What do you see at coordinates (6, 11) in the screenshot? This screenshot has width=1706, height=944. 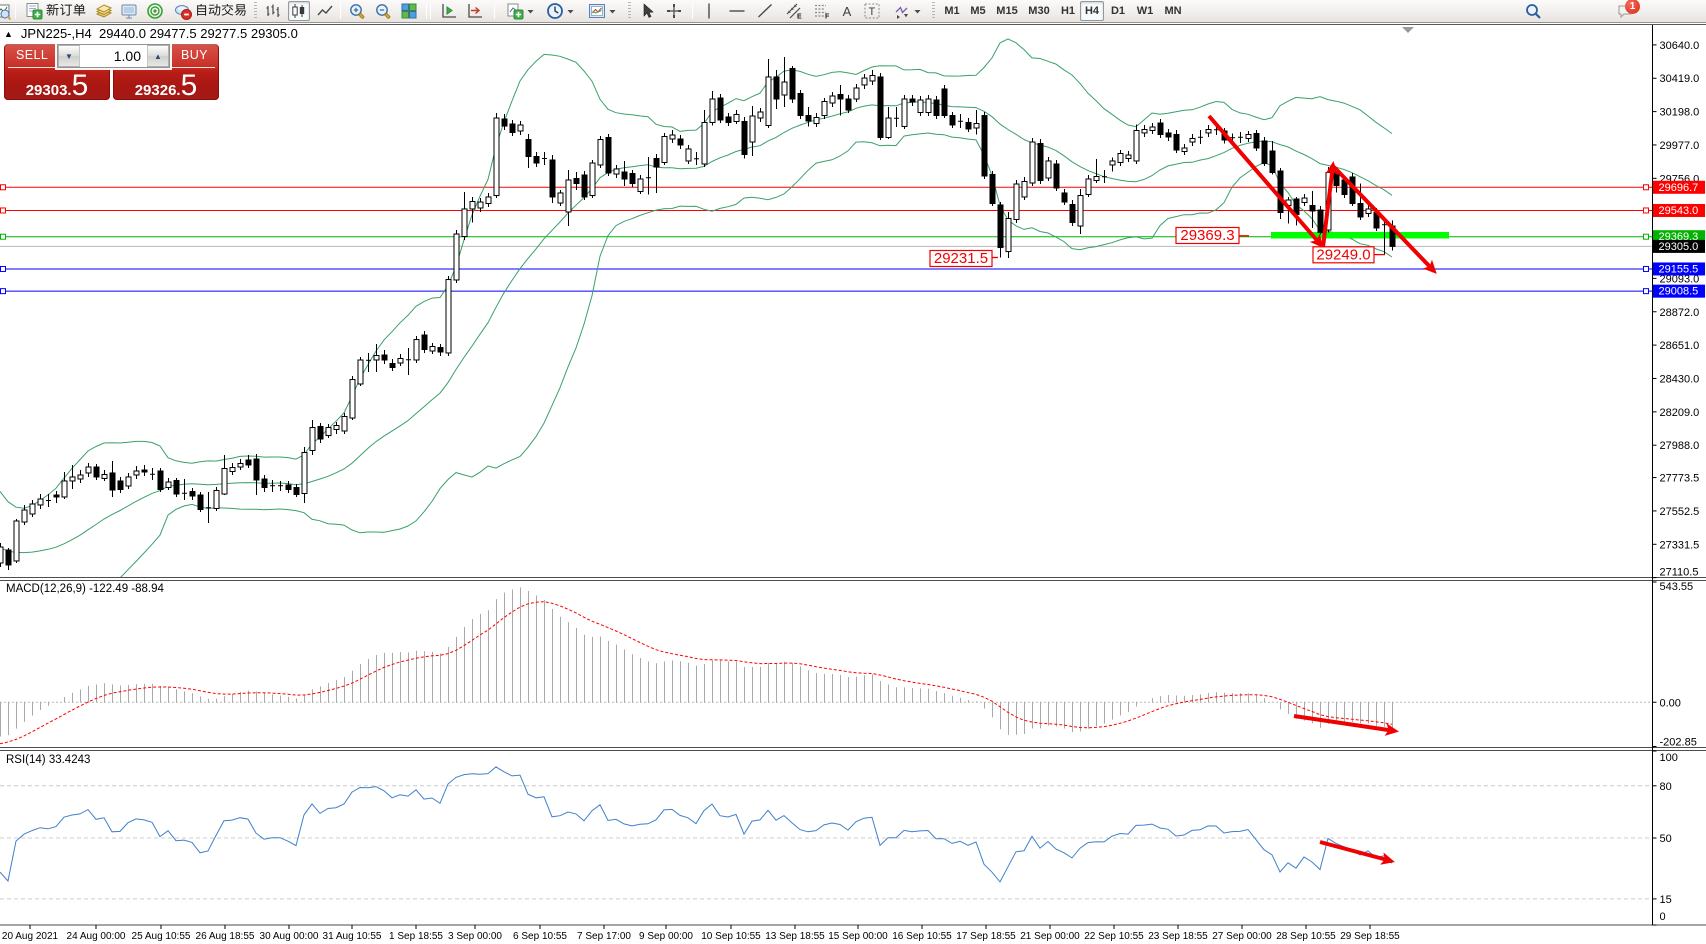 I see `window-icon` at bounding box center [6, 11].